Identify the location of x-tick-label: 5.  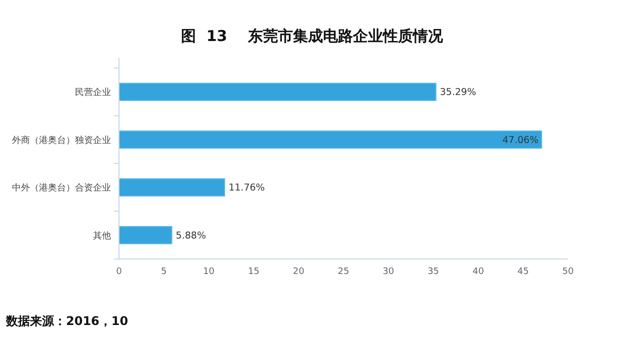
(164, 272).